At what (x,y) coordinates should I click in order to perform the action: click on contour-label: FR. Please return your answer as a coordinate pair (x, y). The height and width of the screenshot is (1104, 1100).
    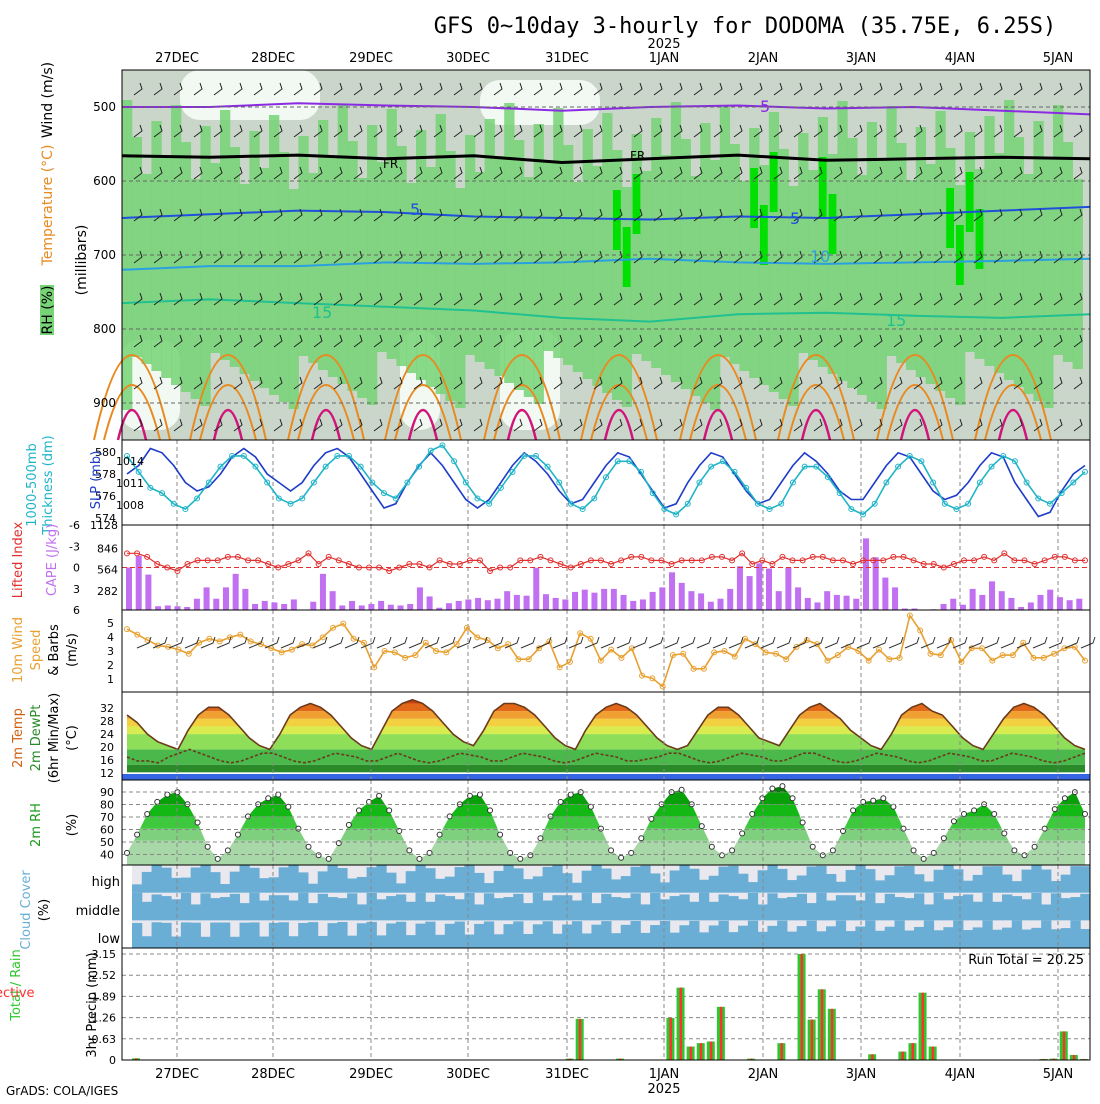
    Looking at the image, I should click on (390, 164).